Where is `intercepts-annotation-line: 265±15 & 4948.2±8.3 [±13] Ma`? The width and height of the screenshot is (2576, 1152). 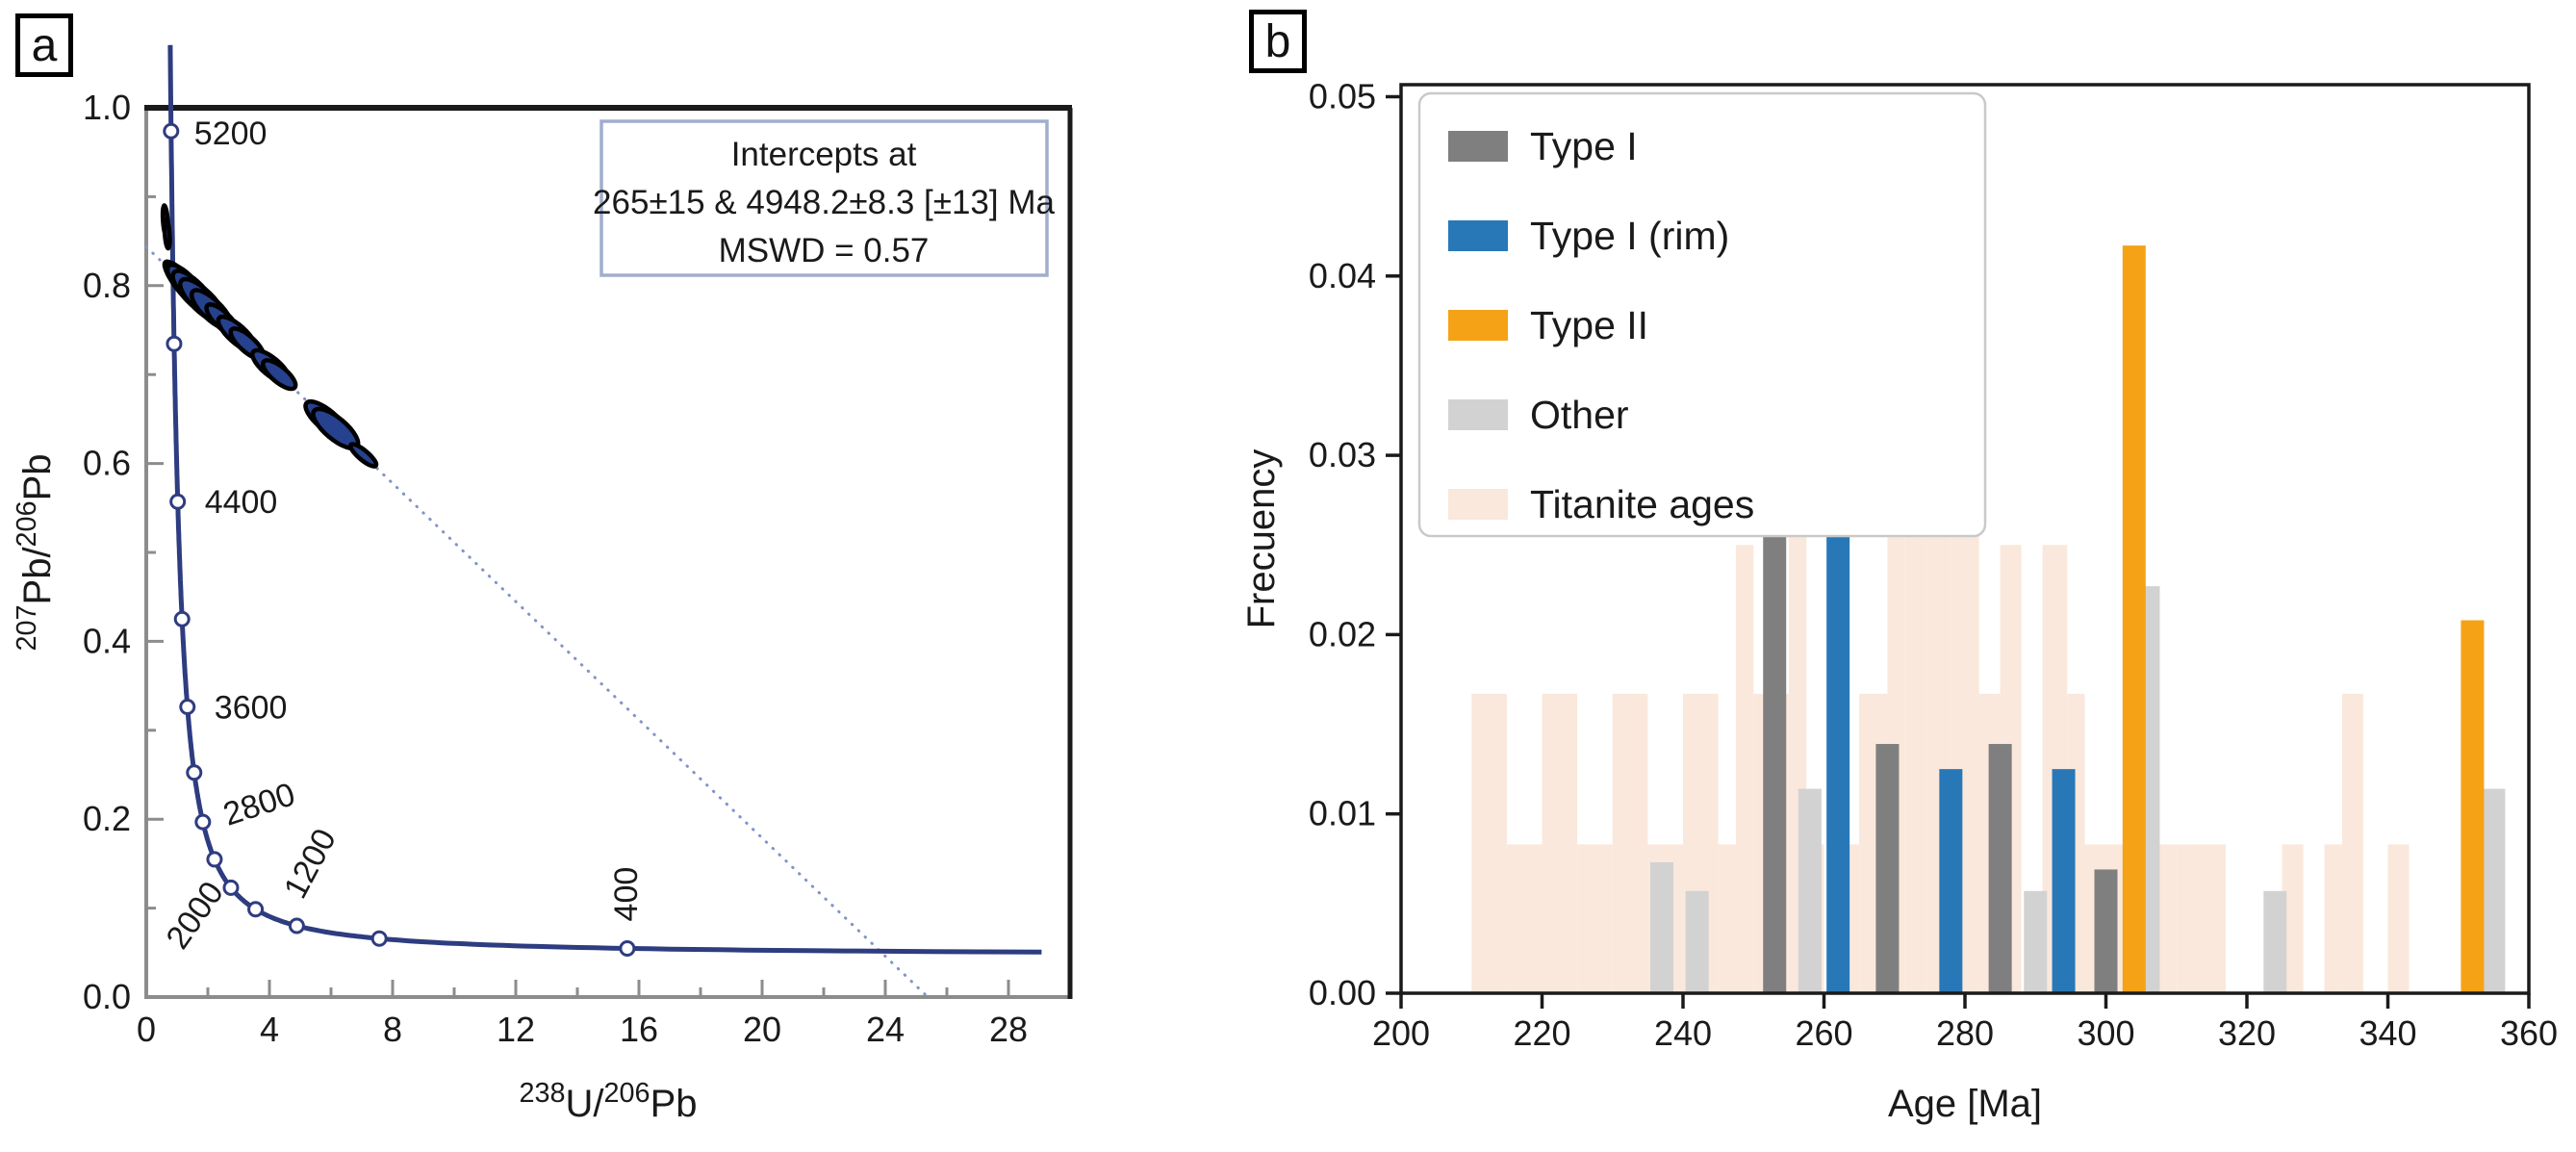 intercepts-annotation-line: 265±15 & 4948.2±8.3 [±13] Ma is located at coordinates (824, 202).